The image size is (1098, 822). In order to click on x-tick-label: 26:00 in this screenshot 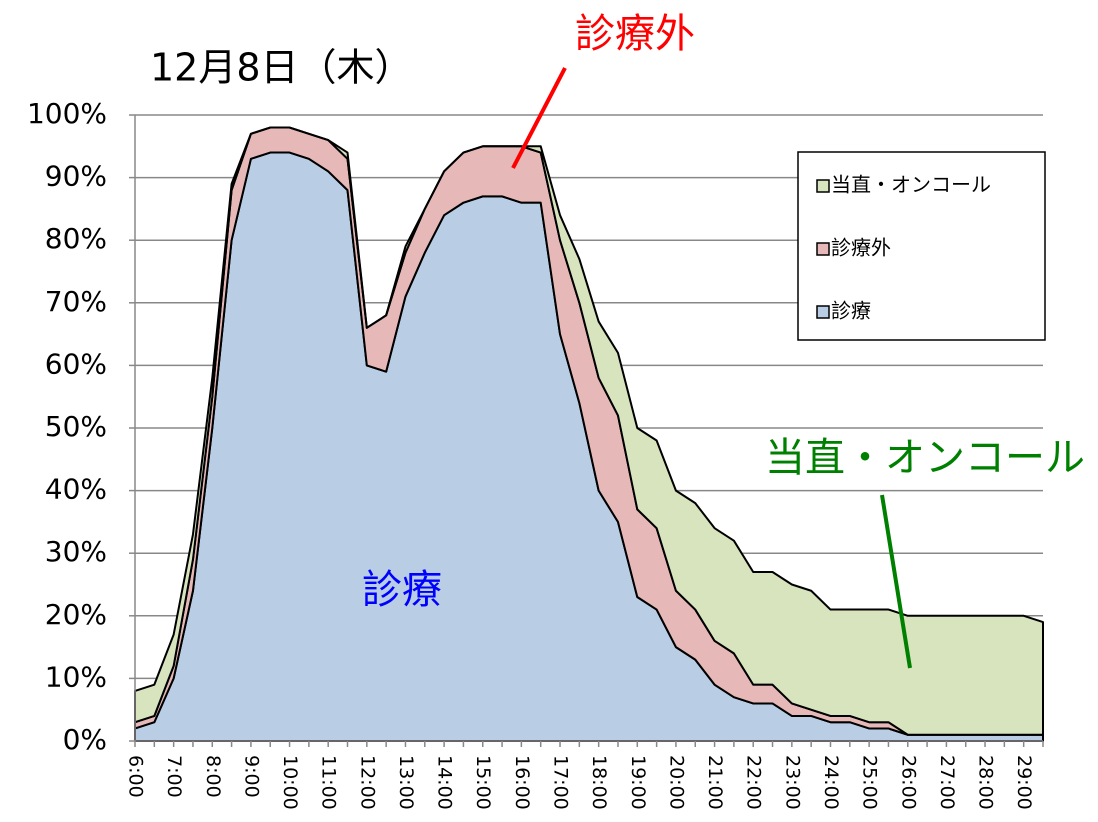, I will do `click(908, 782)`.